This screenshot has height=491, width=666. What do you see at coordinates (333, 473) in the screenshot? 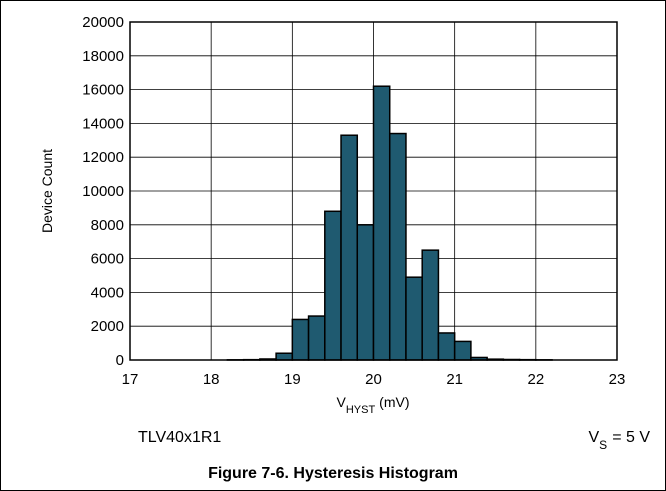
I see `caption: Figure 7-6. Hysteresis Histogram` at bounding box center [333, 473].